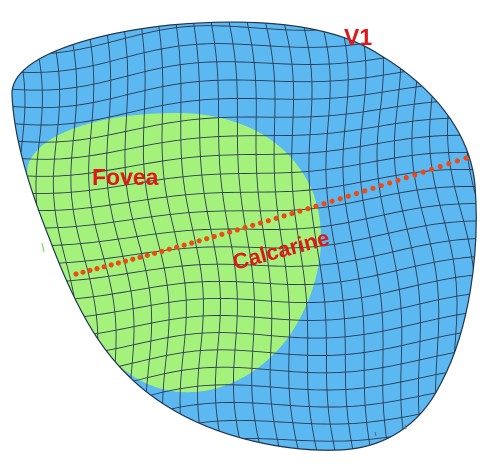 This screenshot has width=499, height=473. Describe the element at coordinates (125, 177) in the screenshot. I see `fovea-label: Fovea` at that location.